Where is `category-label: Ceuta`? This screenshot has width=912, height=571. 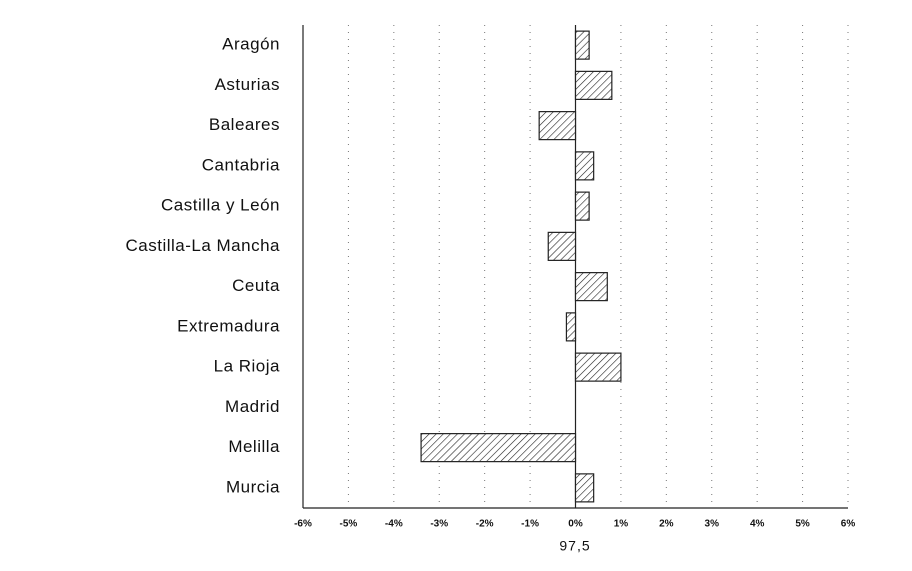
category-label: Ceuta is located at coordinates (256, 285).